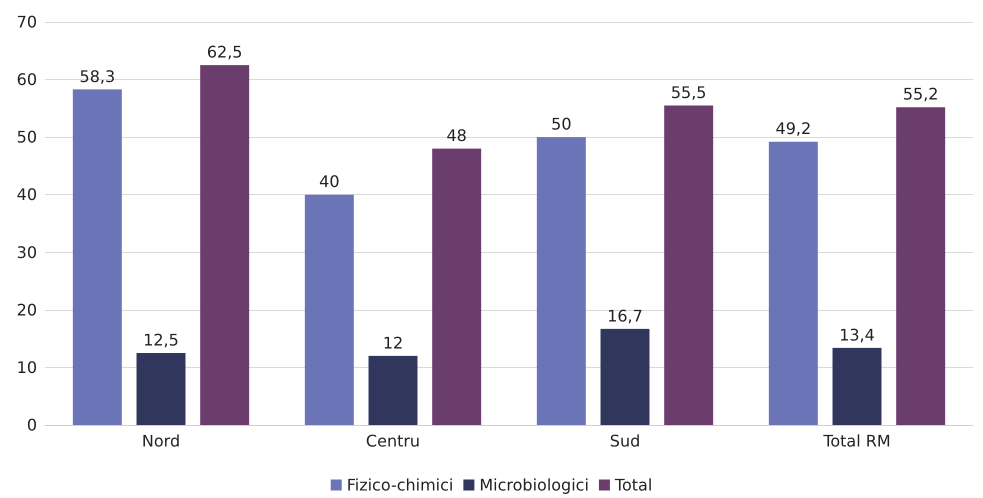 The height and width of the screenshot is (498, 983). What do you see at coordinates (794, 128) in the screenshot?
I see `data-label: 49,2` at bounding box center [794, 128].